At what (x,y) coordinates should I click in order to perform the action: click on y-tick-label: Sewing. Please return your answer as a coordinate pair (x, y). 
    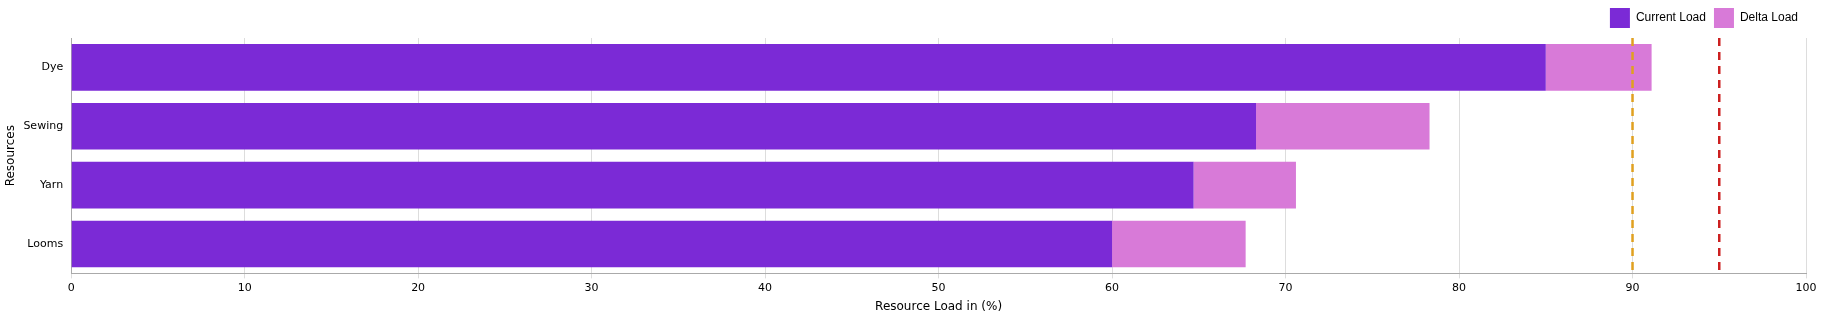
    Looking at the image, I should click on (43, 126).